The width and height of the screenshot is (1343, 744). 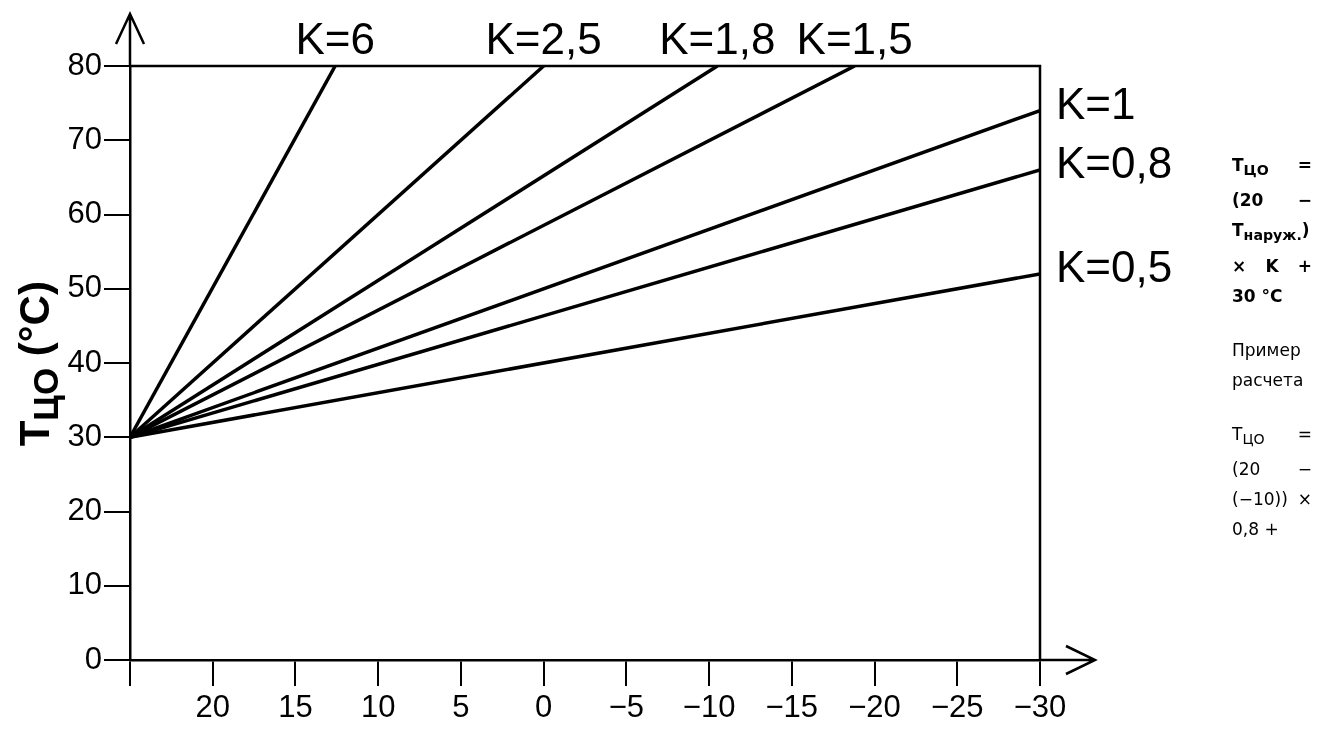 I want to click on x-tick-label: −15, so click(x=792, y=707).